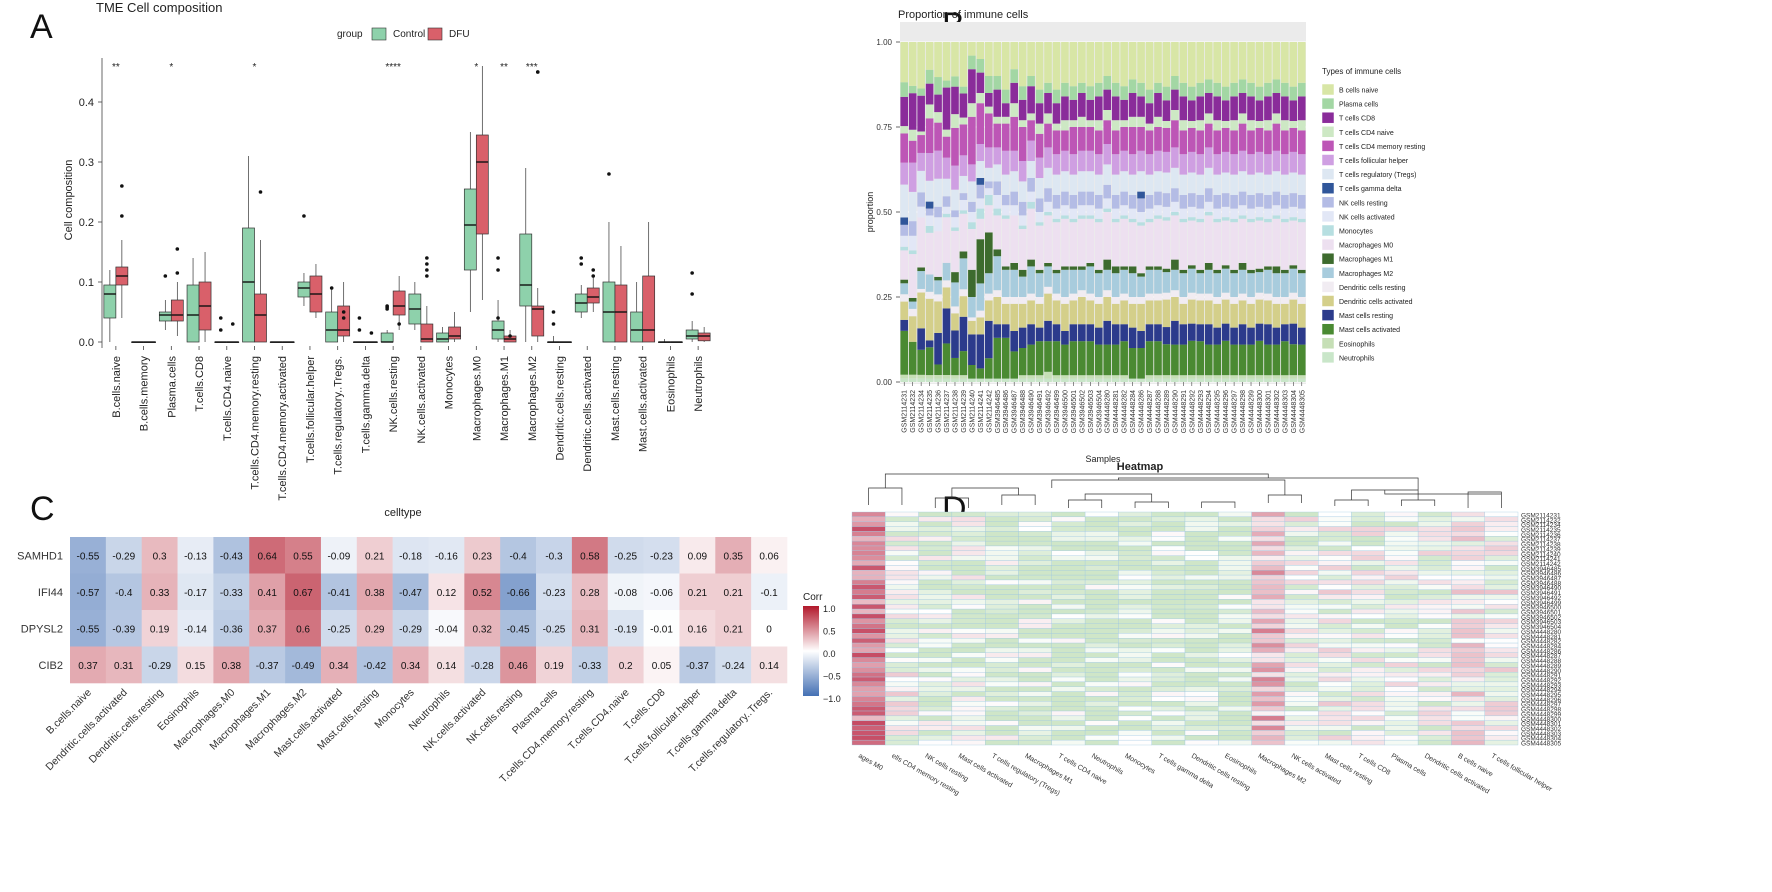 The image size is (1772, 892). What do you see at coordinates (195, 593) in the screenshot?
I see `cell-value-label: -0.17` at bounding box center [195, 593].